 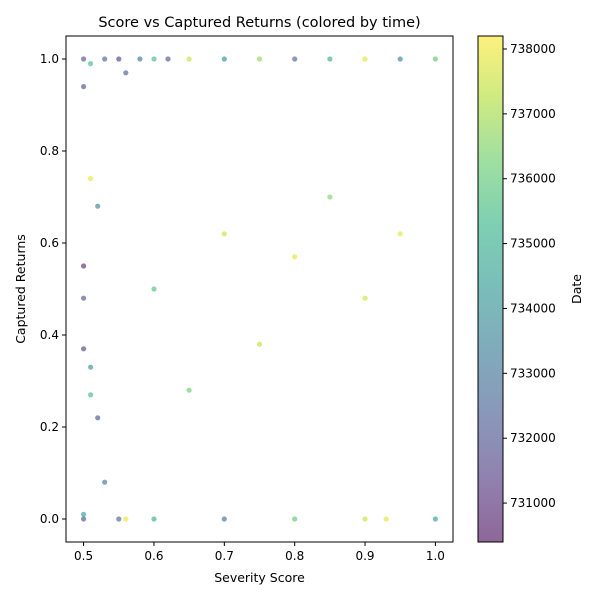 I want to click on x-tick-label: 0.7, so click(x=224, y=556).